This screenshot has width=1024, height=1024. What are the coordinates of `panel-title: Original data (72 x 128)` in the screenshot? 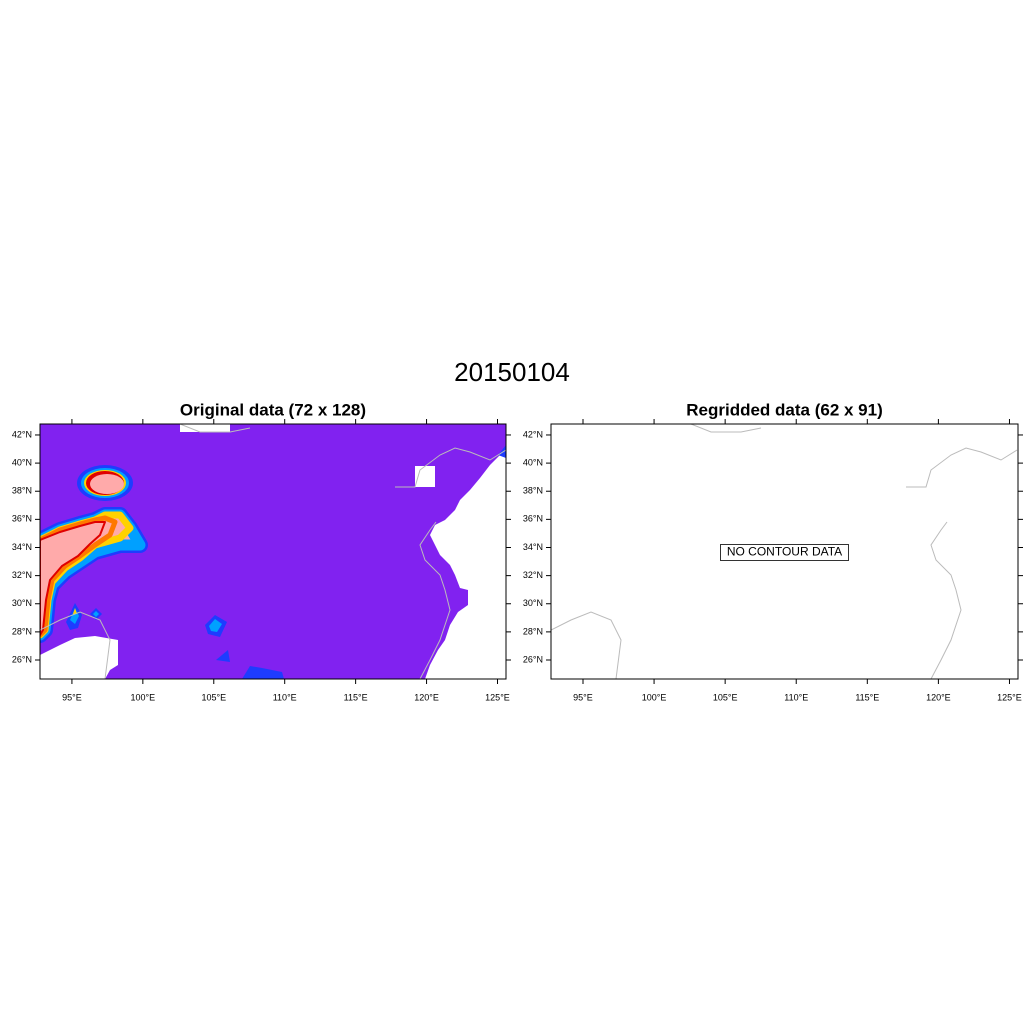 It's located at (273, 409).